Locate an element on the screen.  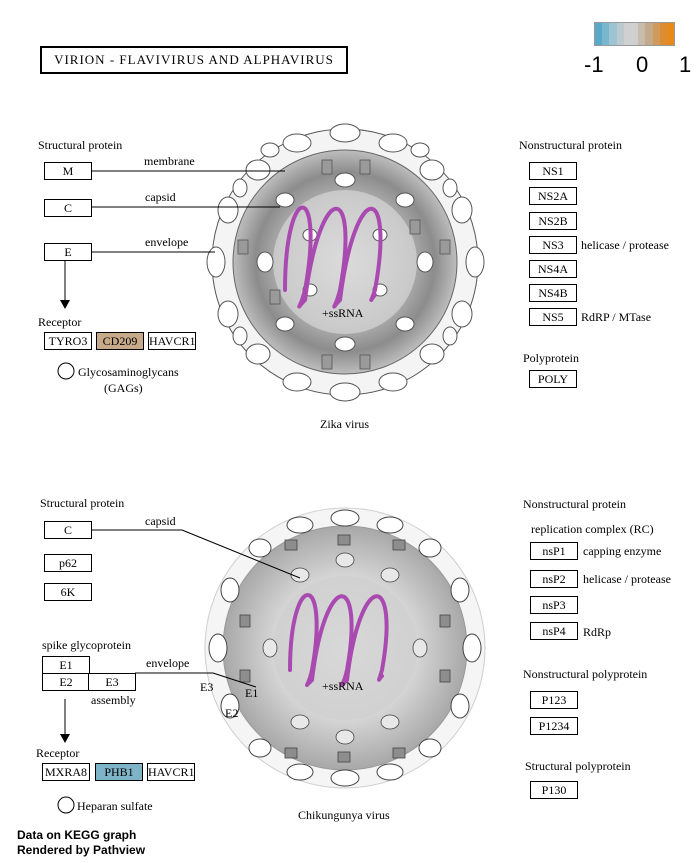
gene-node-ns1: NS1 is located at coordinates (553, 171).